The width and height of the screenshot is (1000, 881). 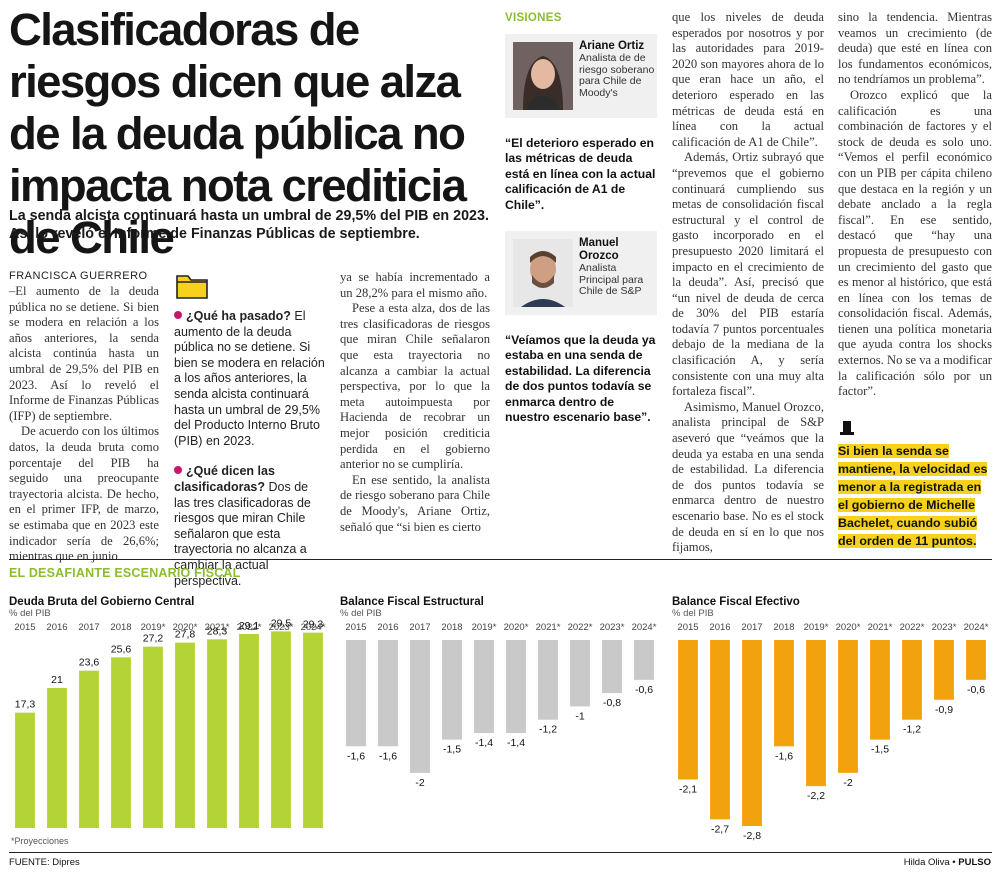 I want to click on x-tick-label: 2021*, so click(x=548, y=627).